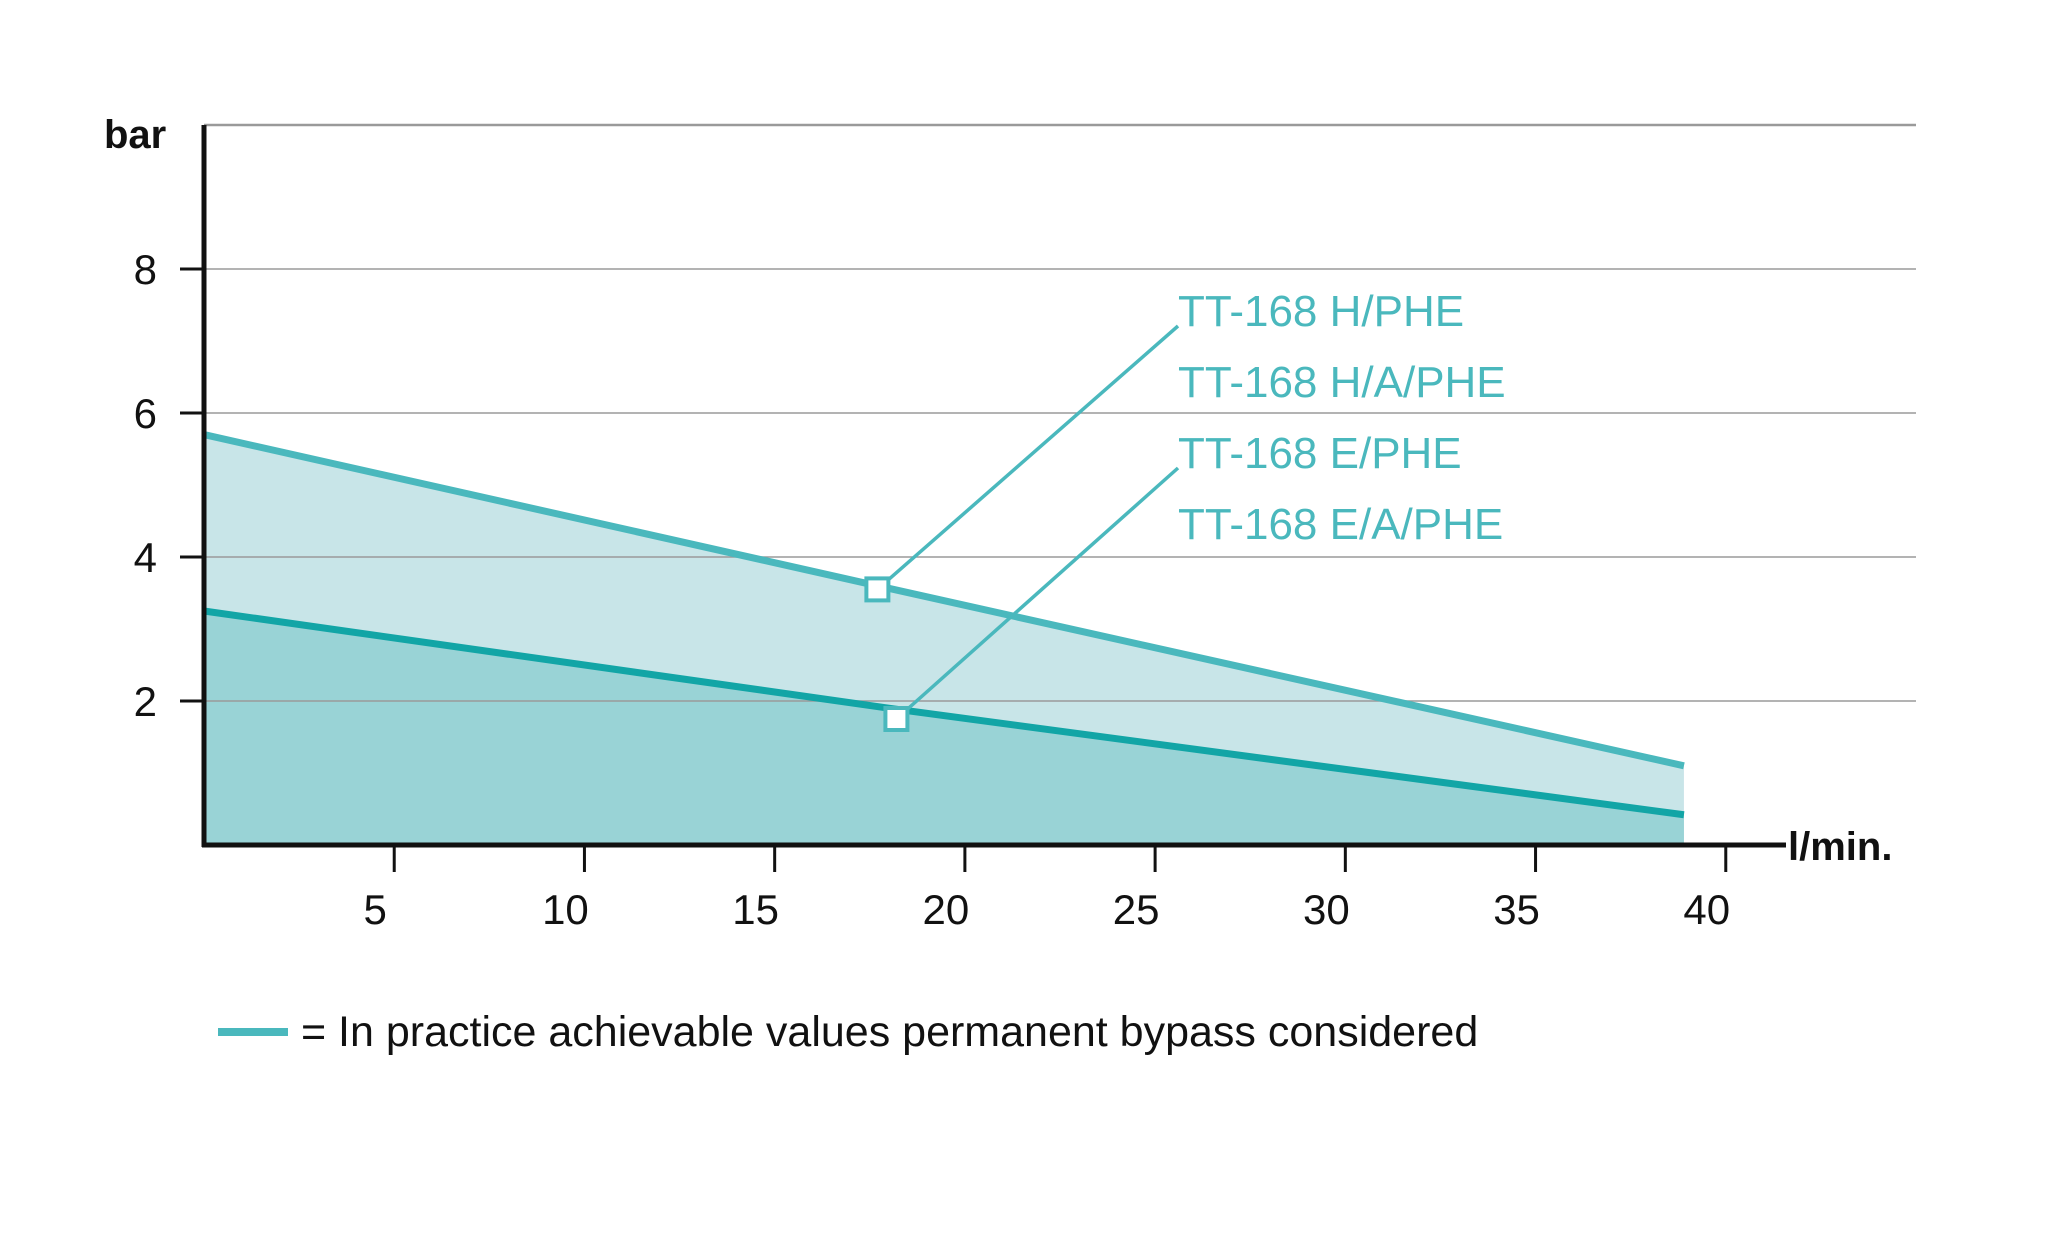 Image resolution: width=2048 pixels, height=1250 pixels. Describe the element at coordinates (1321, 311) in the screenshot. I see `series-label-h-phe: TT-168 H/PHE` at that location.